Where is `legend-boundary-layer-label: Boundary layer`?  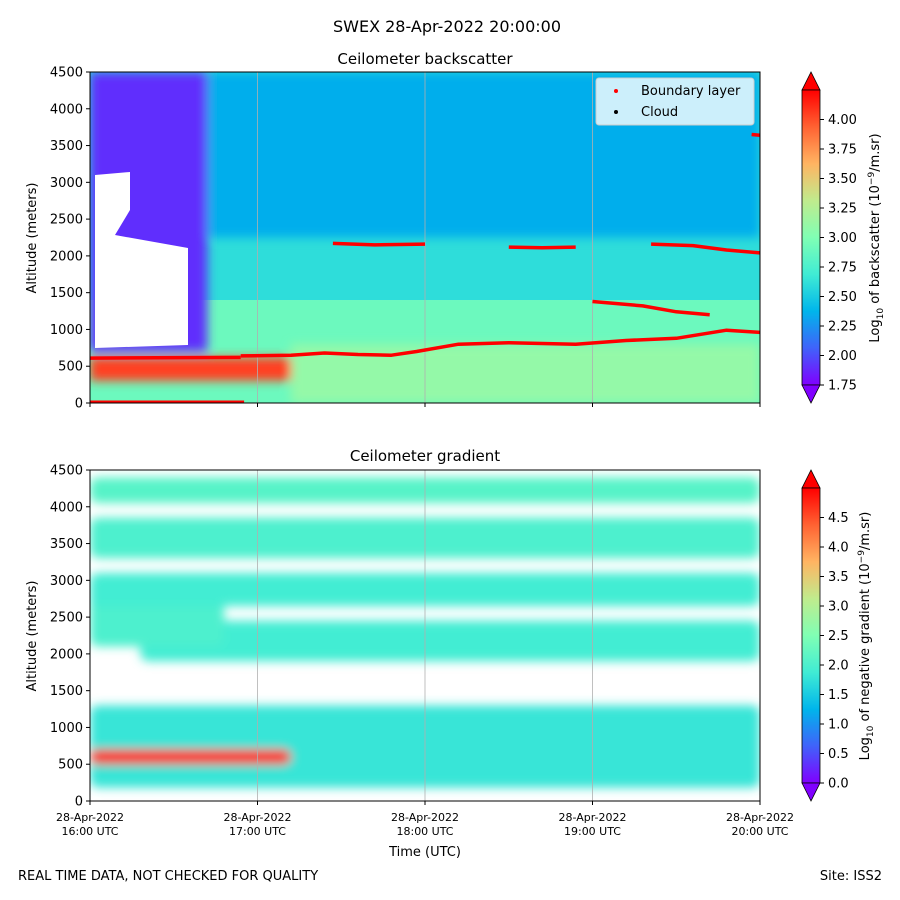 legend-boundary-layer-label: Boundary layer is located at coordinates (691, 91).